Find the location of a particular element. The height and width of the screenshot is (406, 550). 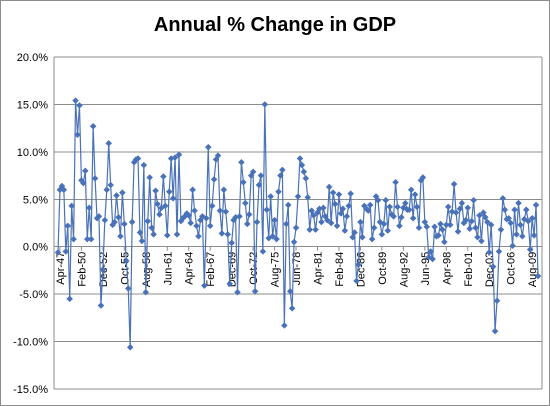

y-tick-label: 15.0% is located at coordinates (32, 105).